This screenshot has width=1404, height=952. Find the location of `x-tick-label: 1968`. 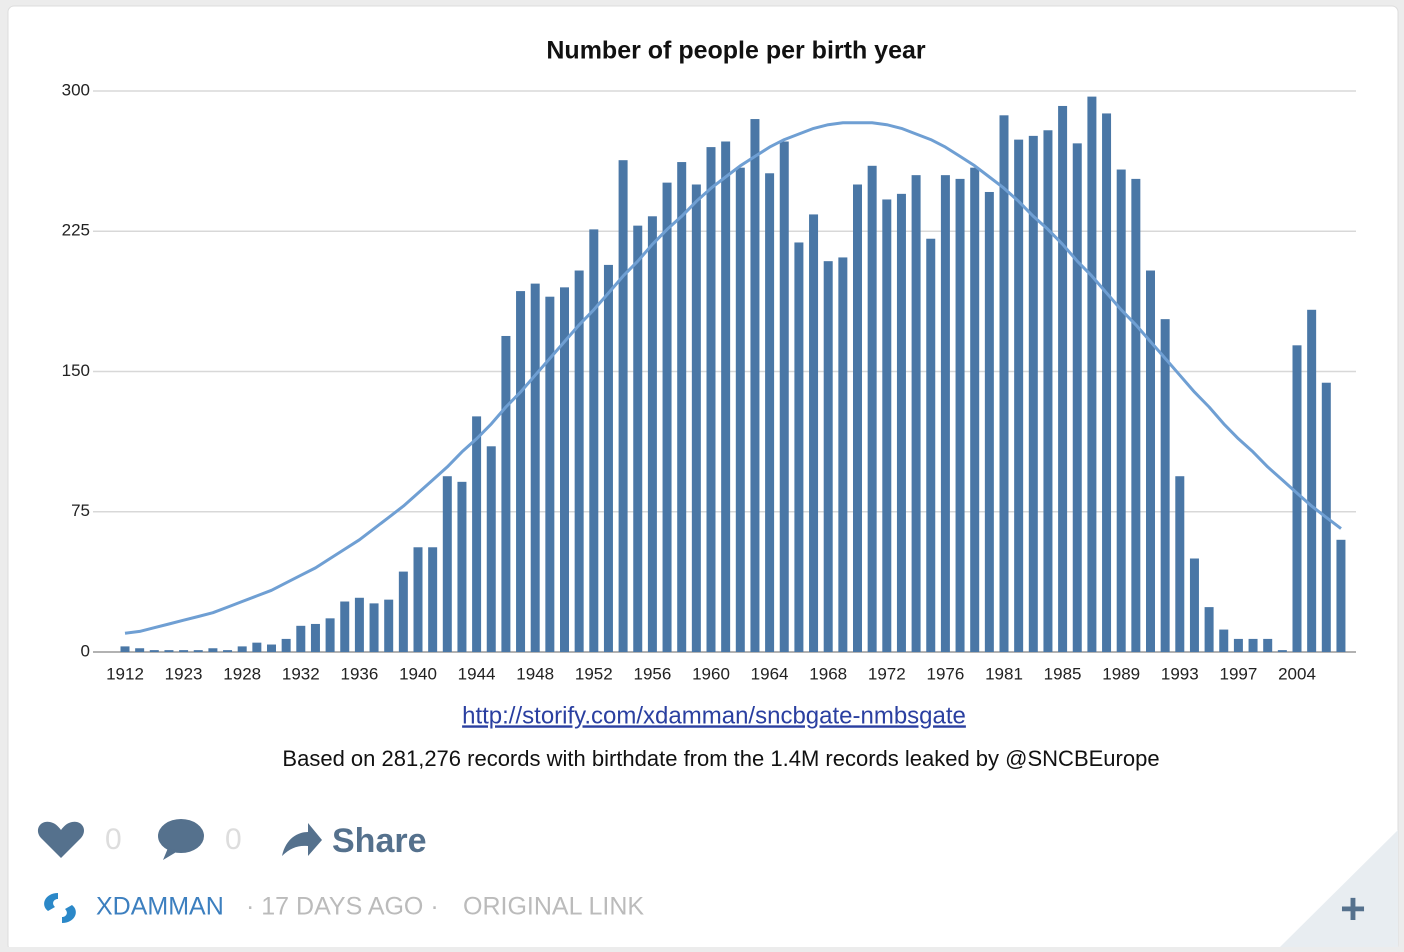

x-tick-label: 1968 is located at coordinates (828, 673).